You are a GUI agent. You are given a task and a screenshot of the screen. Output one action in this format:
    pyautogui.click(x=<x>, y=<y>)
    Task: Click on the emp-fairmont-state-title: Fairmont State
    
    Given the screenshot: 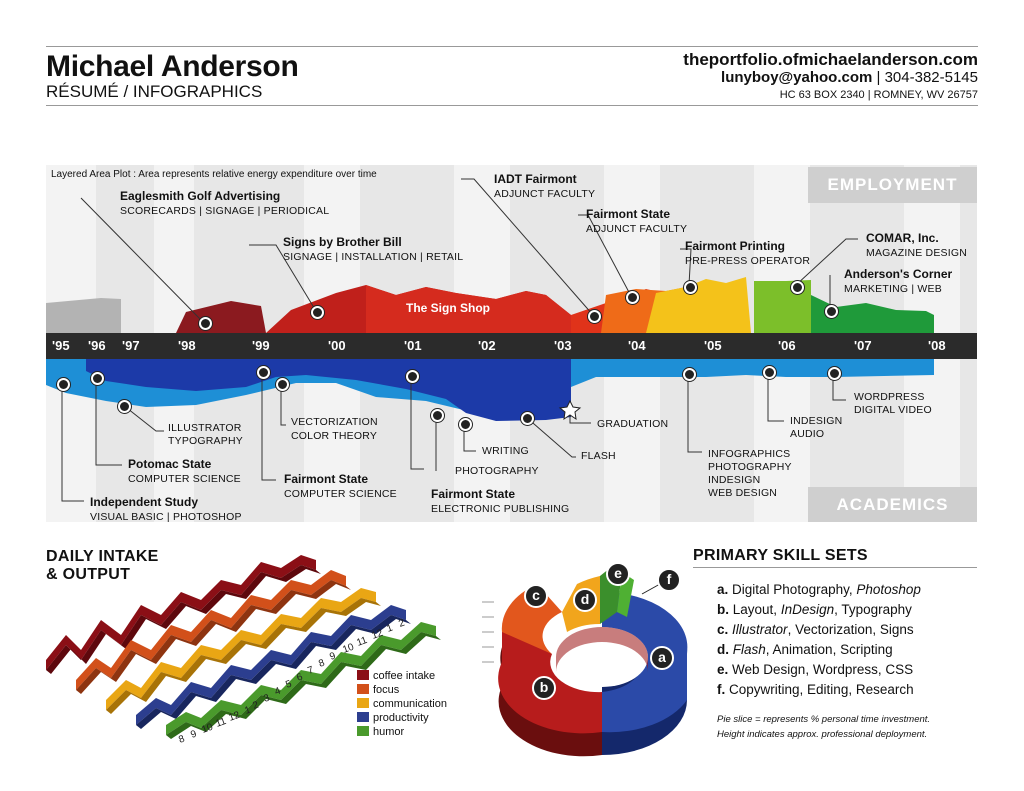 What is the action you would take?
    pyautogui.click(x=628, y=214)
    